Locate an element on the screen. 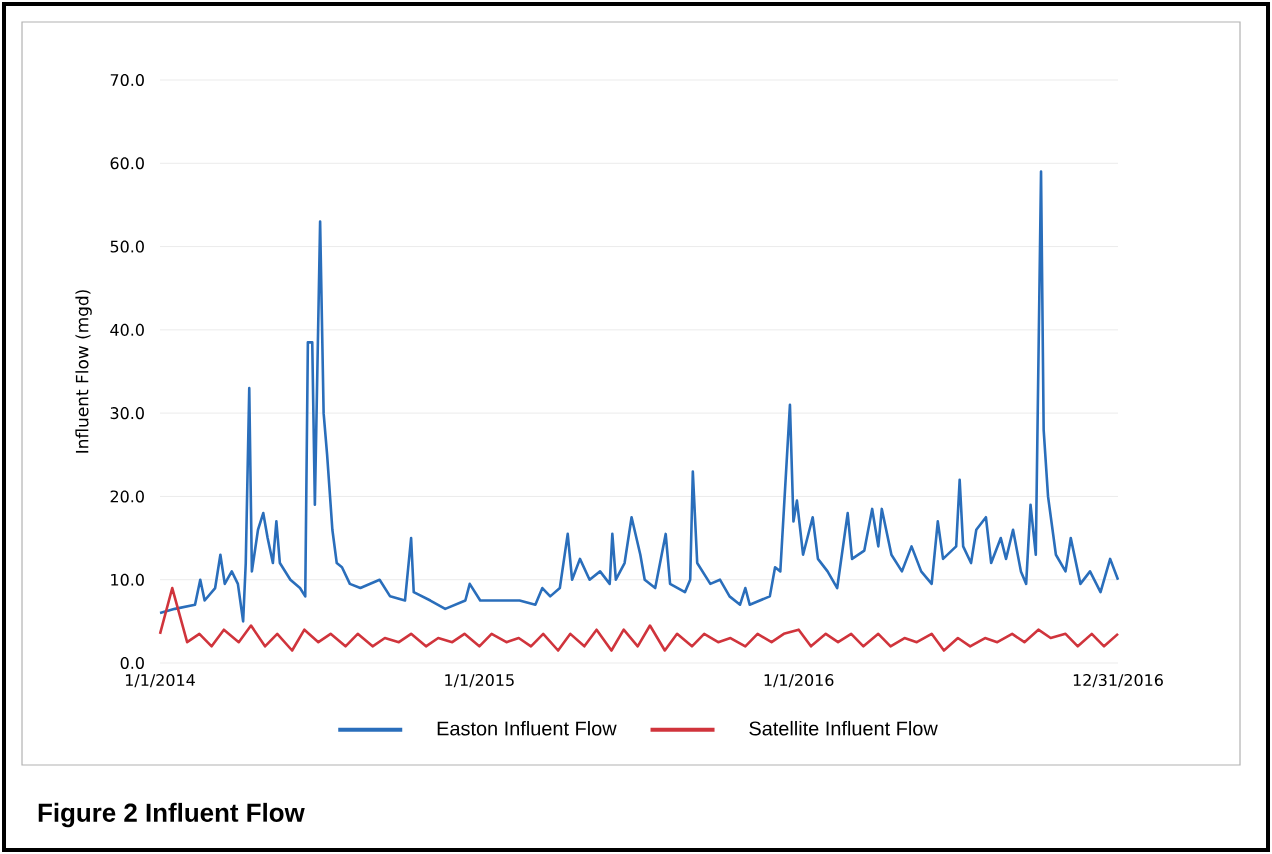 This screenshot has width=1272, height=854. y-tick-label: 30.0 is located at coordinates (127, 413).